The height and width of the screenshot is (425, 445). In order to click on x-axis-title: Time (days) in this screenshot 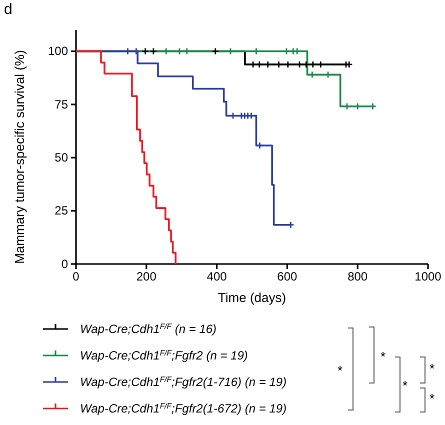, I will do `click(252, 297)`.